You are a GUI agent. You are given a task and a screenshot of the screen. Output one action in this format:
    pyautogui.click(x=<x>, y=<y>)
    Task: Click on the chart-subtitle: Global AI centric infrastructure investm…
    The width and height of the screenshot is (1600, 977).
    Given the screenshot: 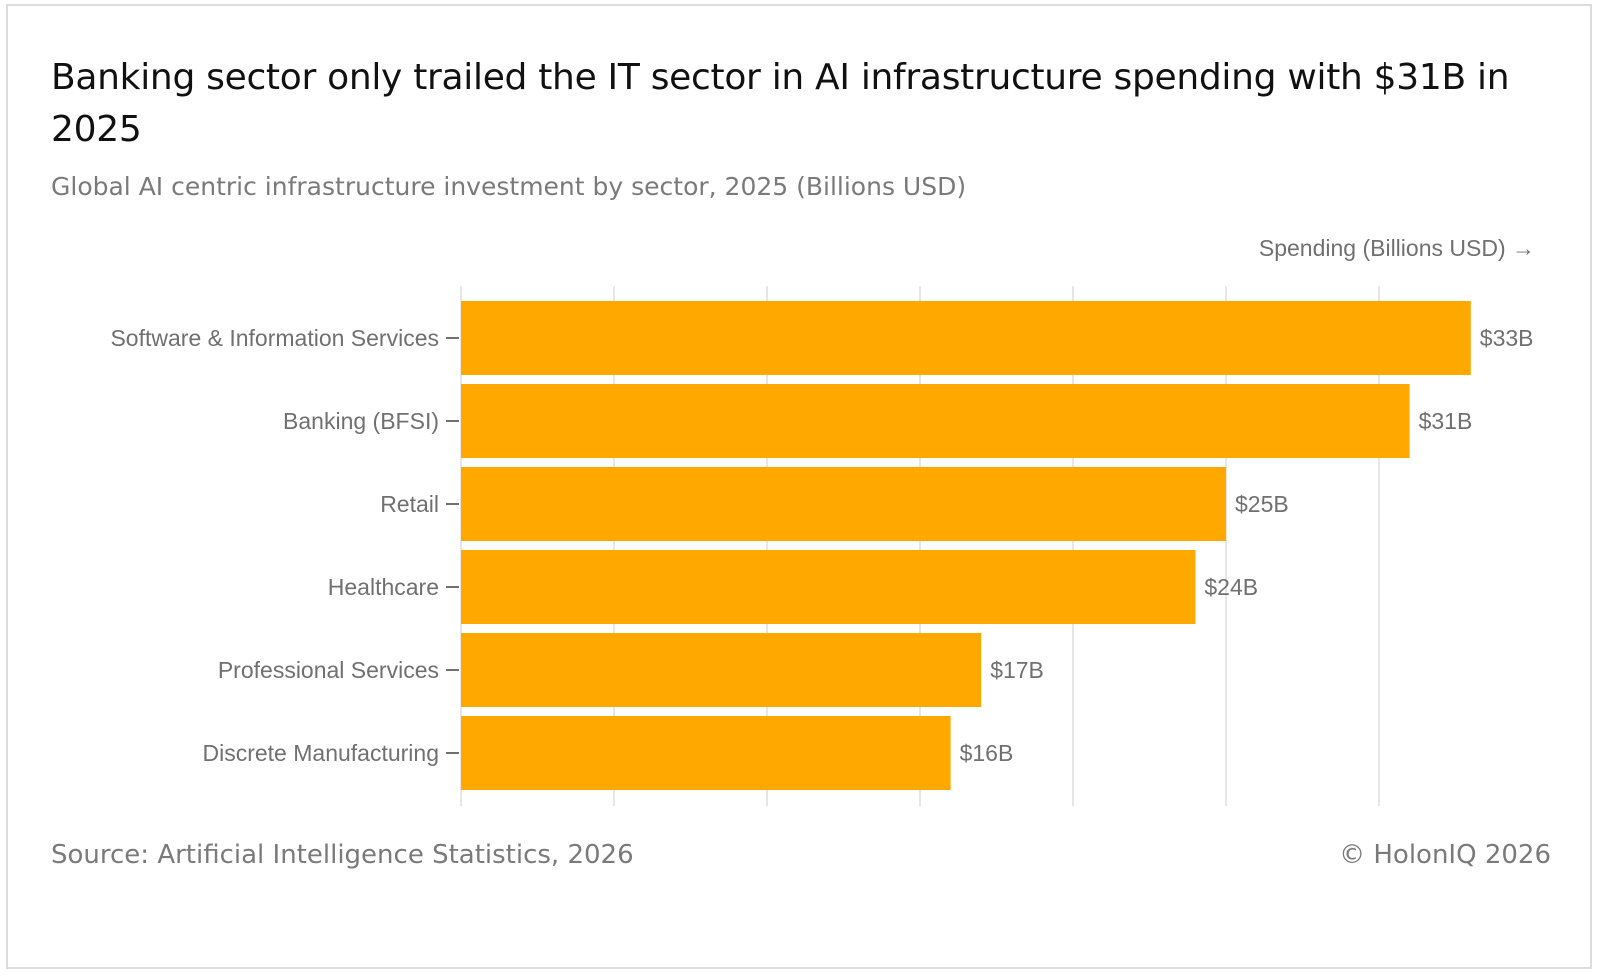 What is the action you would take?
    pyautogui.click(x=509, y=186)
    